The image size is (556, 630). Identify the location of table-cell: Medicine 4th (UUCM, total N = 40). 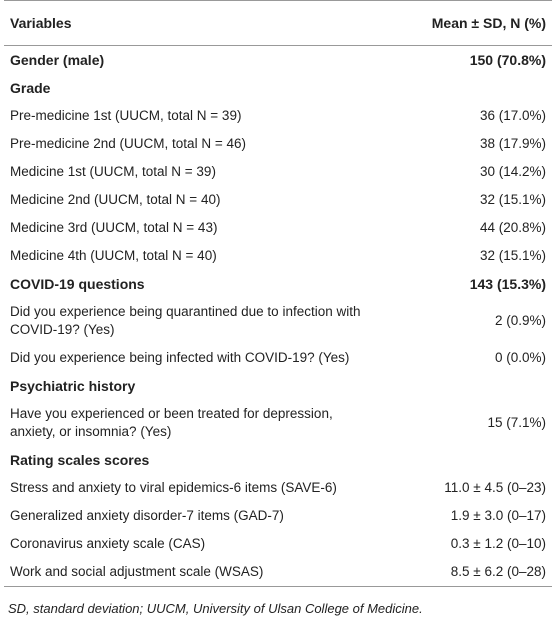
(113, 255).